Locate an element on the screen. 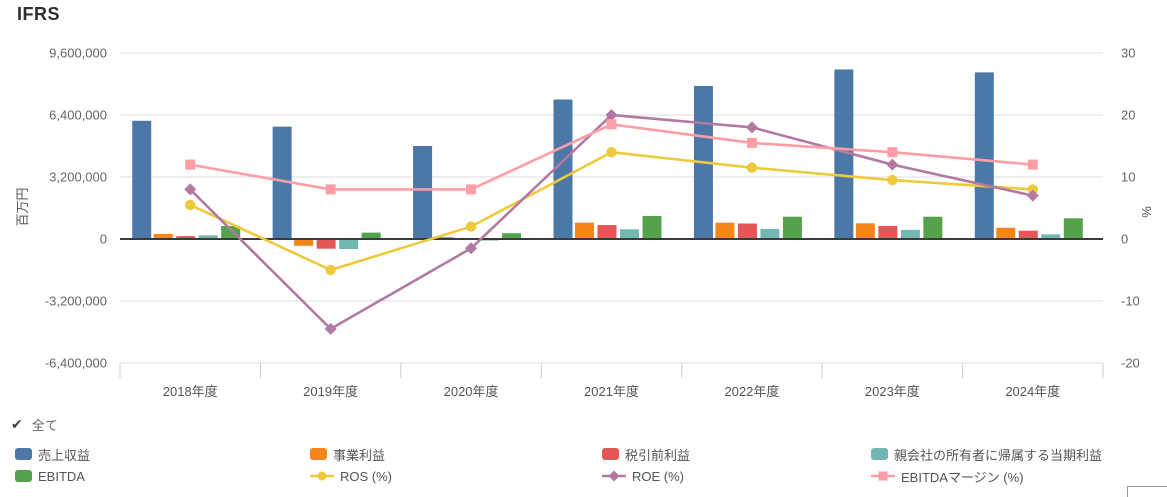 This screenshot has height=497, width=1167. legend-item-bar-3: 親会社の所有者に帰属する当期利益 is located at coordinates (987, 454).